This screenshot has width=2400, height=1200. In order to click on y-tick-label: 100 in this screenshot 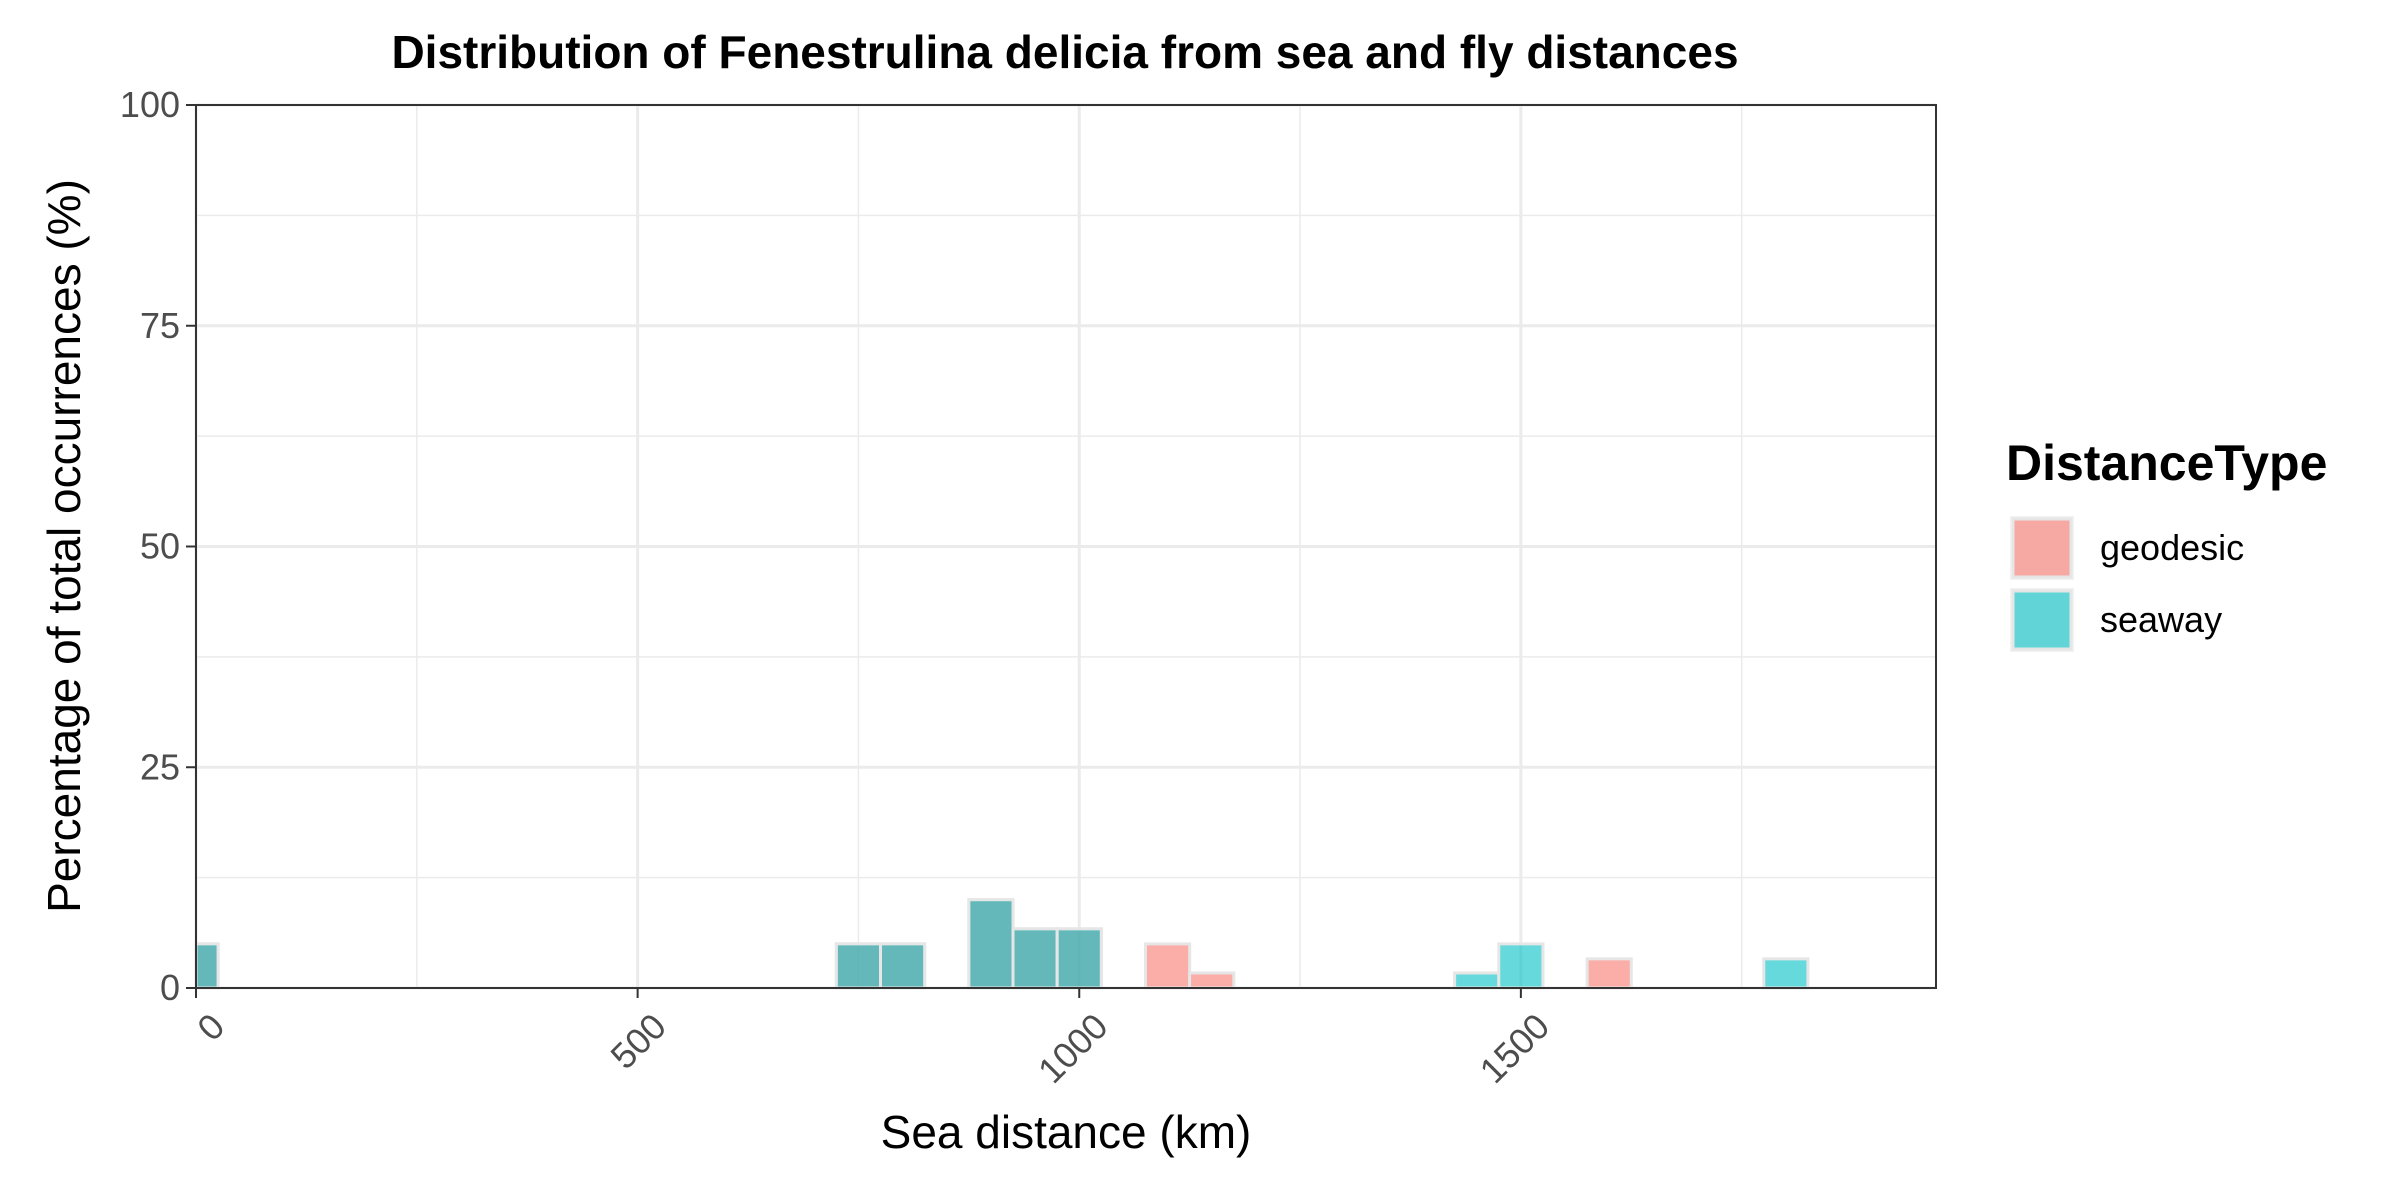, I will do `click(150, 104)`.